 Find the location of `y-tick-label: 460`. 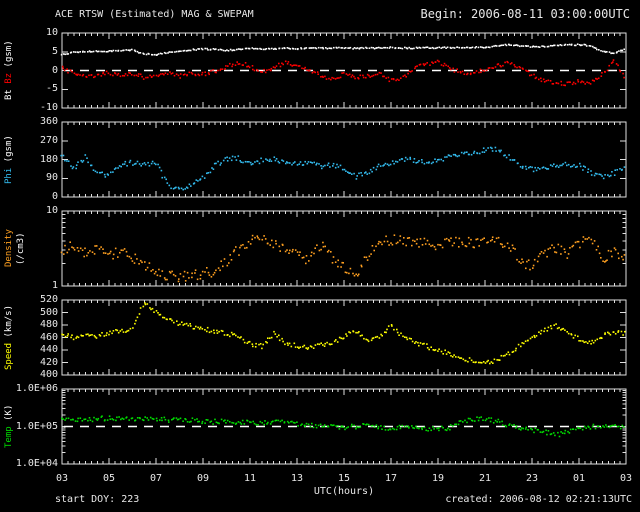

y-tick-label: 460 is located at coordinates (48, 337).